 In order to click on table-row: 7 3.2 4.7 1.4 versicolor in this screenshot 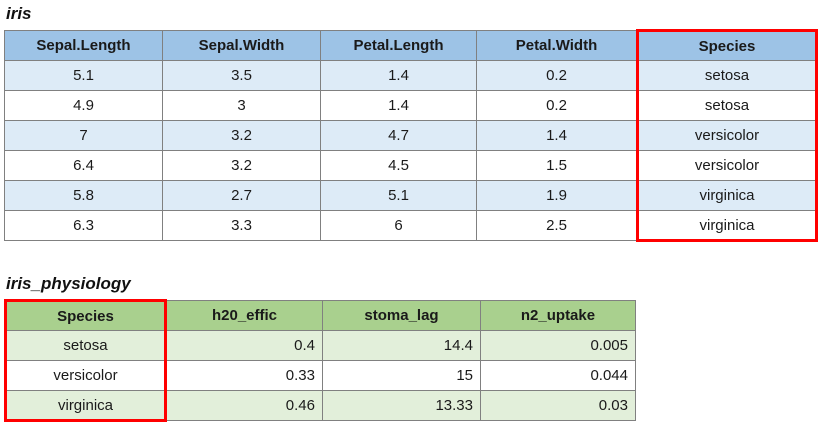, I will do `click(411, 135)`.